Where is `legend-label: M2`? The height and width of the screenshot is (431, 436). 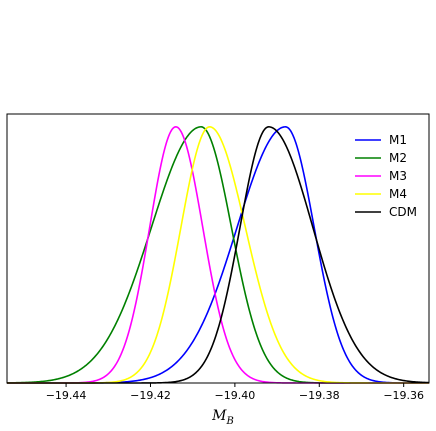
legend-label: M2 is located at coordinates (398, 158).